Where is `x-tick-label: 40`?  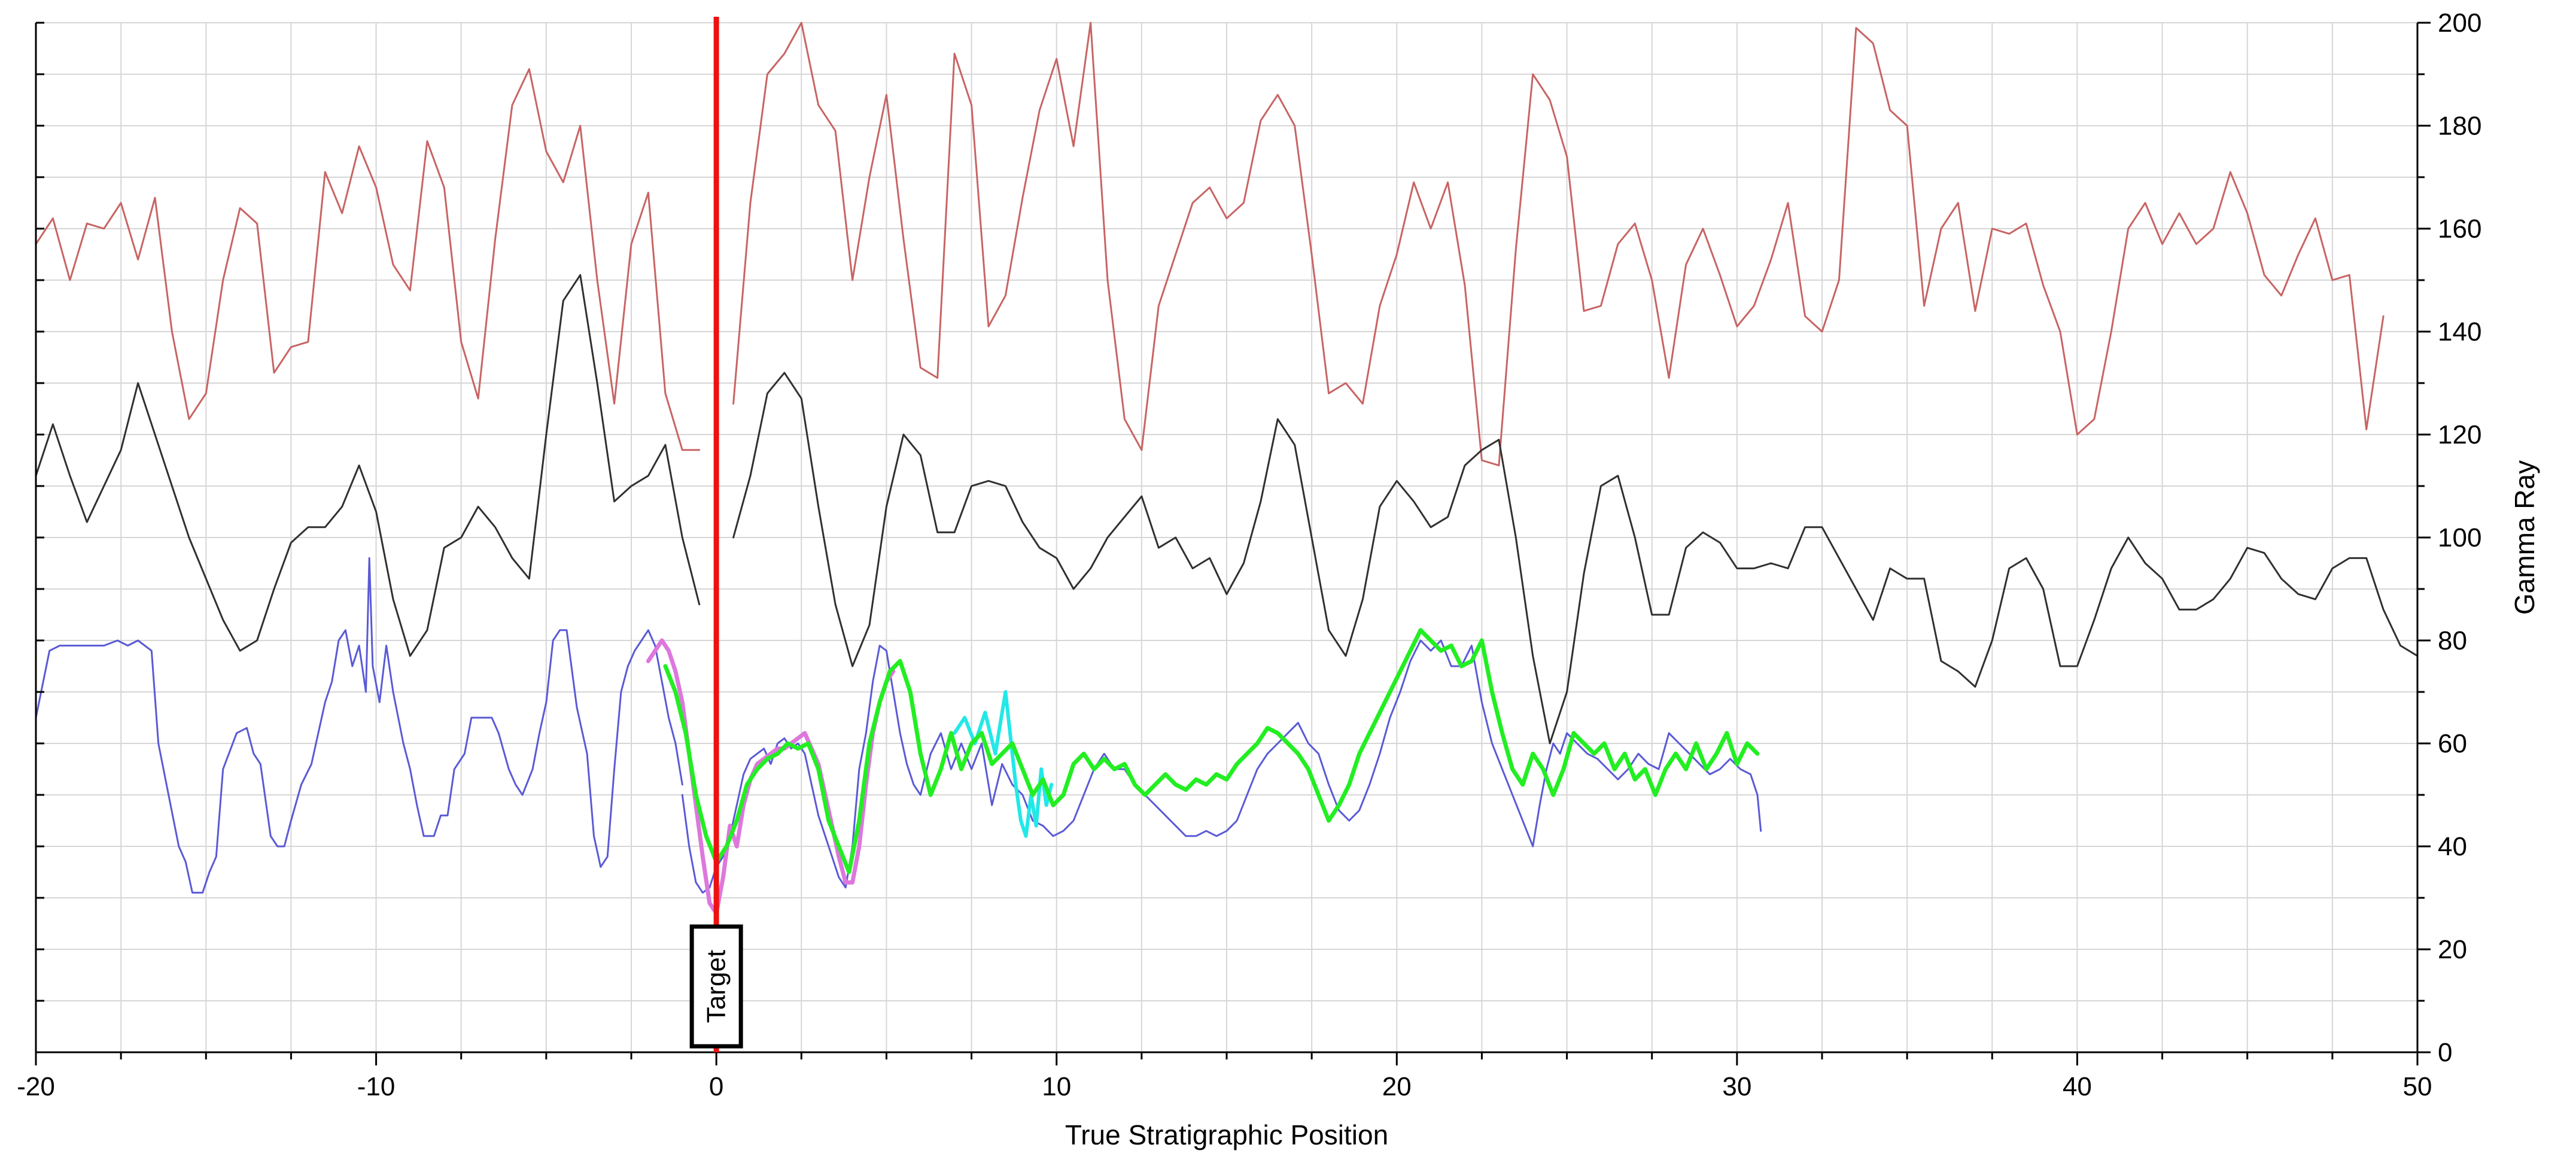 x-tick-label: 40 is located at coordinates (2077, 1086).